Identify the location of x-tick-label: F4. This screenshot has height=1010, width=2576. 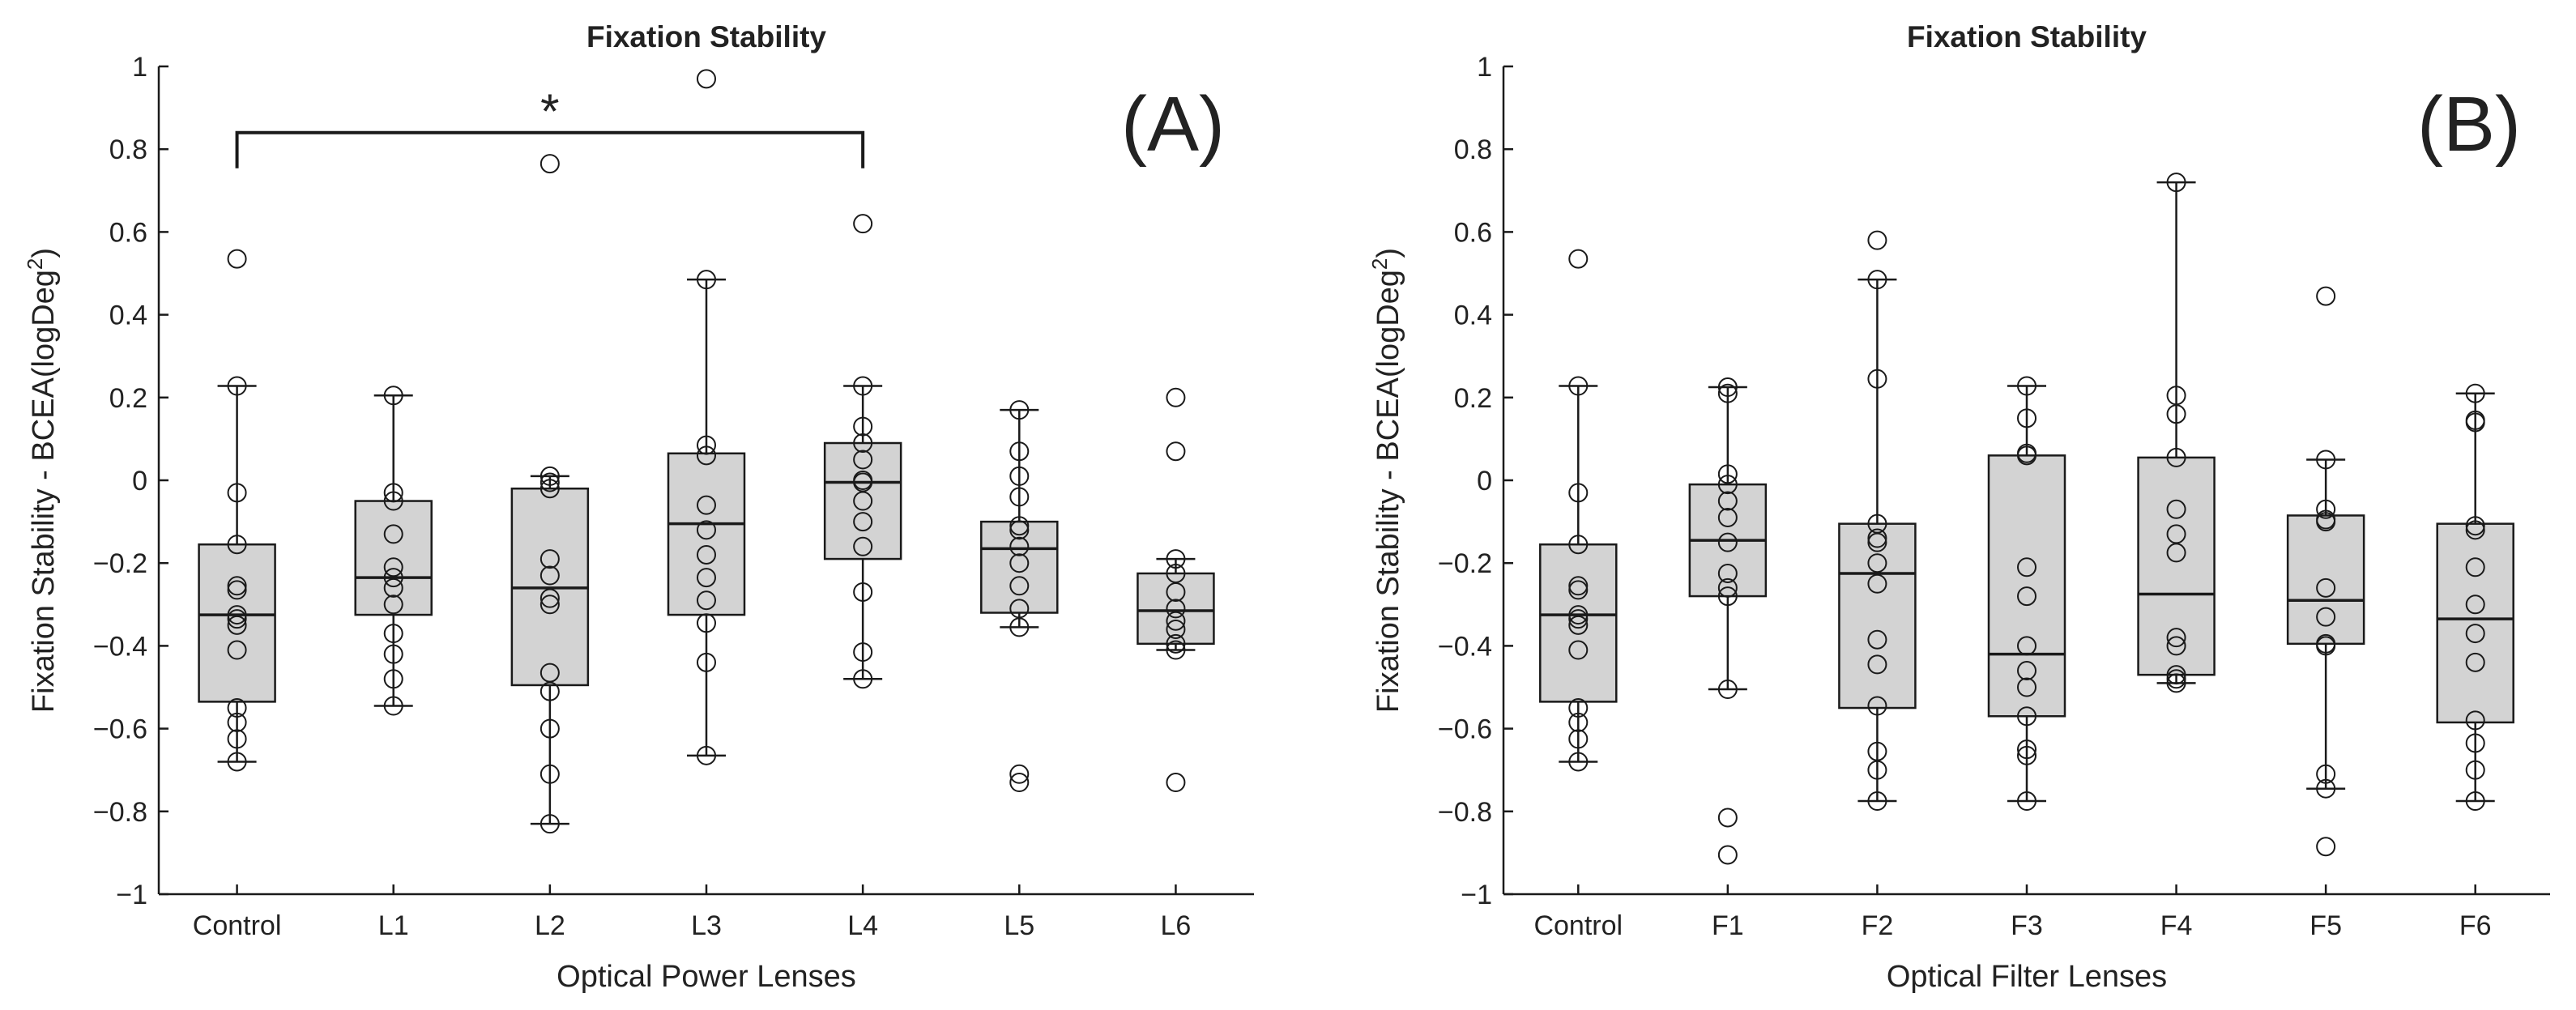
(2176, 925).